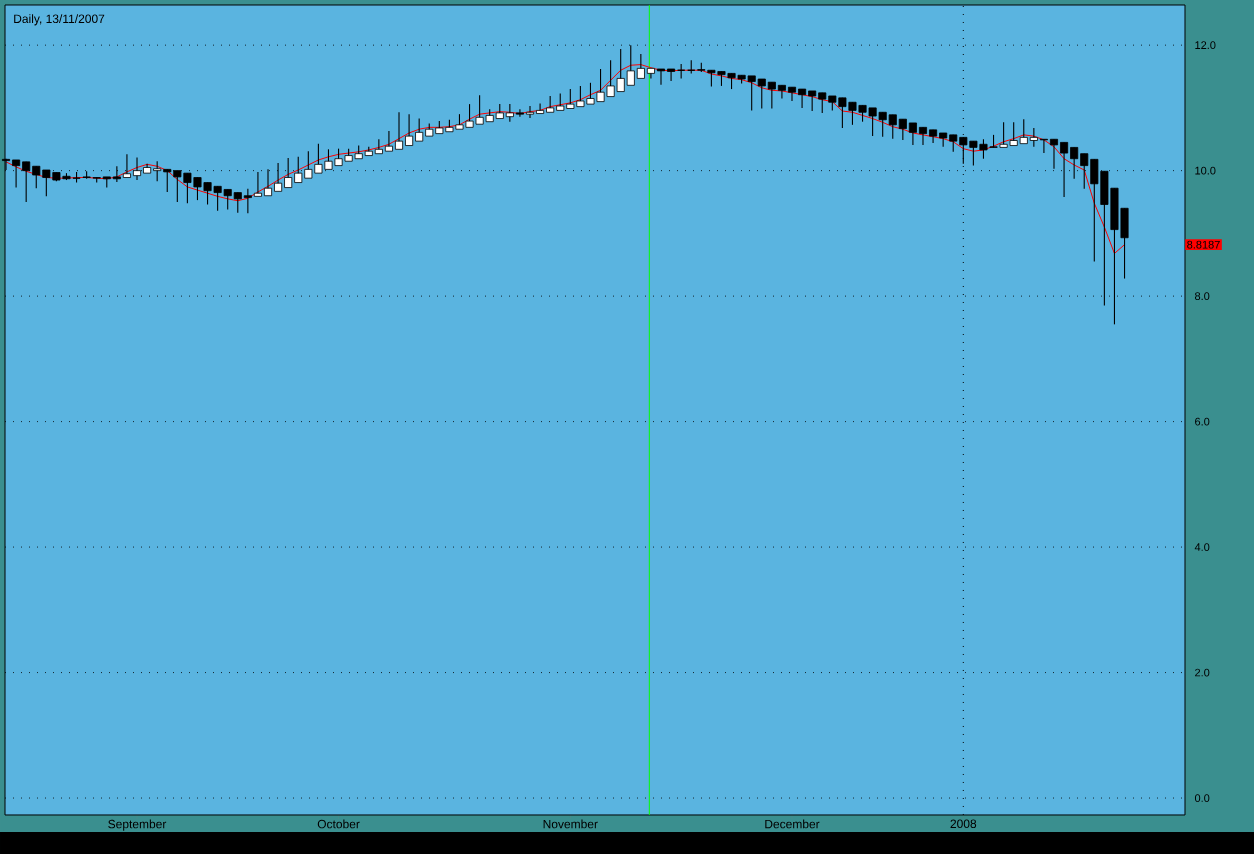 The image size is (1254, 854). What do you see at coordinates (1202, 798) in the screenshot?
I see `y-tick-label: 0.0` at bounding box center [1202, 798].